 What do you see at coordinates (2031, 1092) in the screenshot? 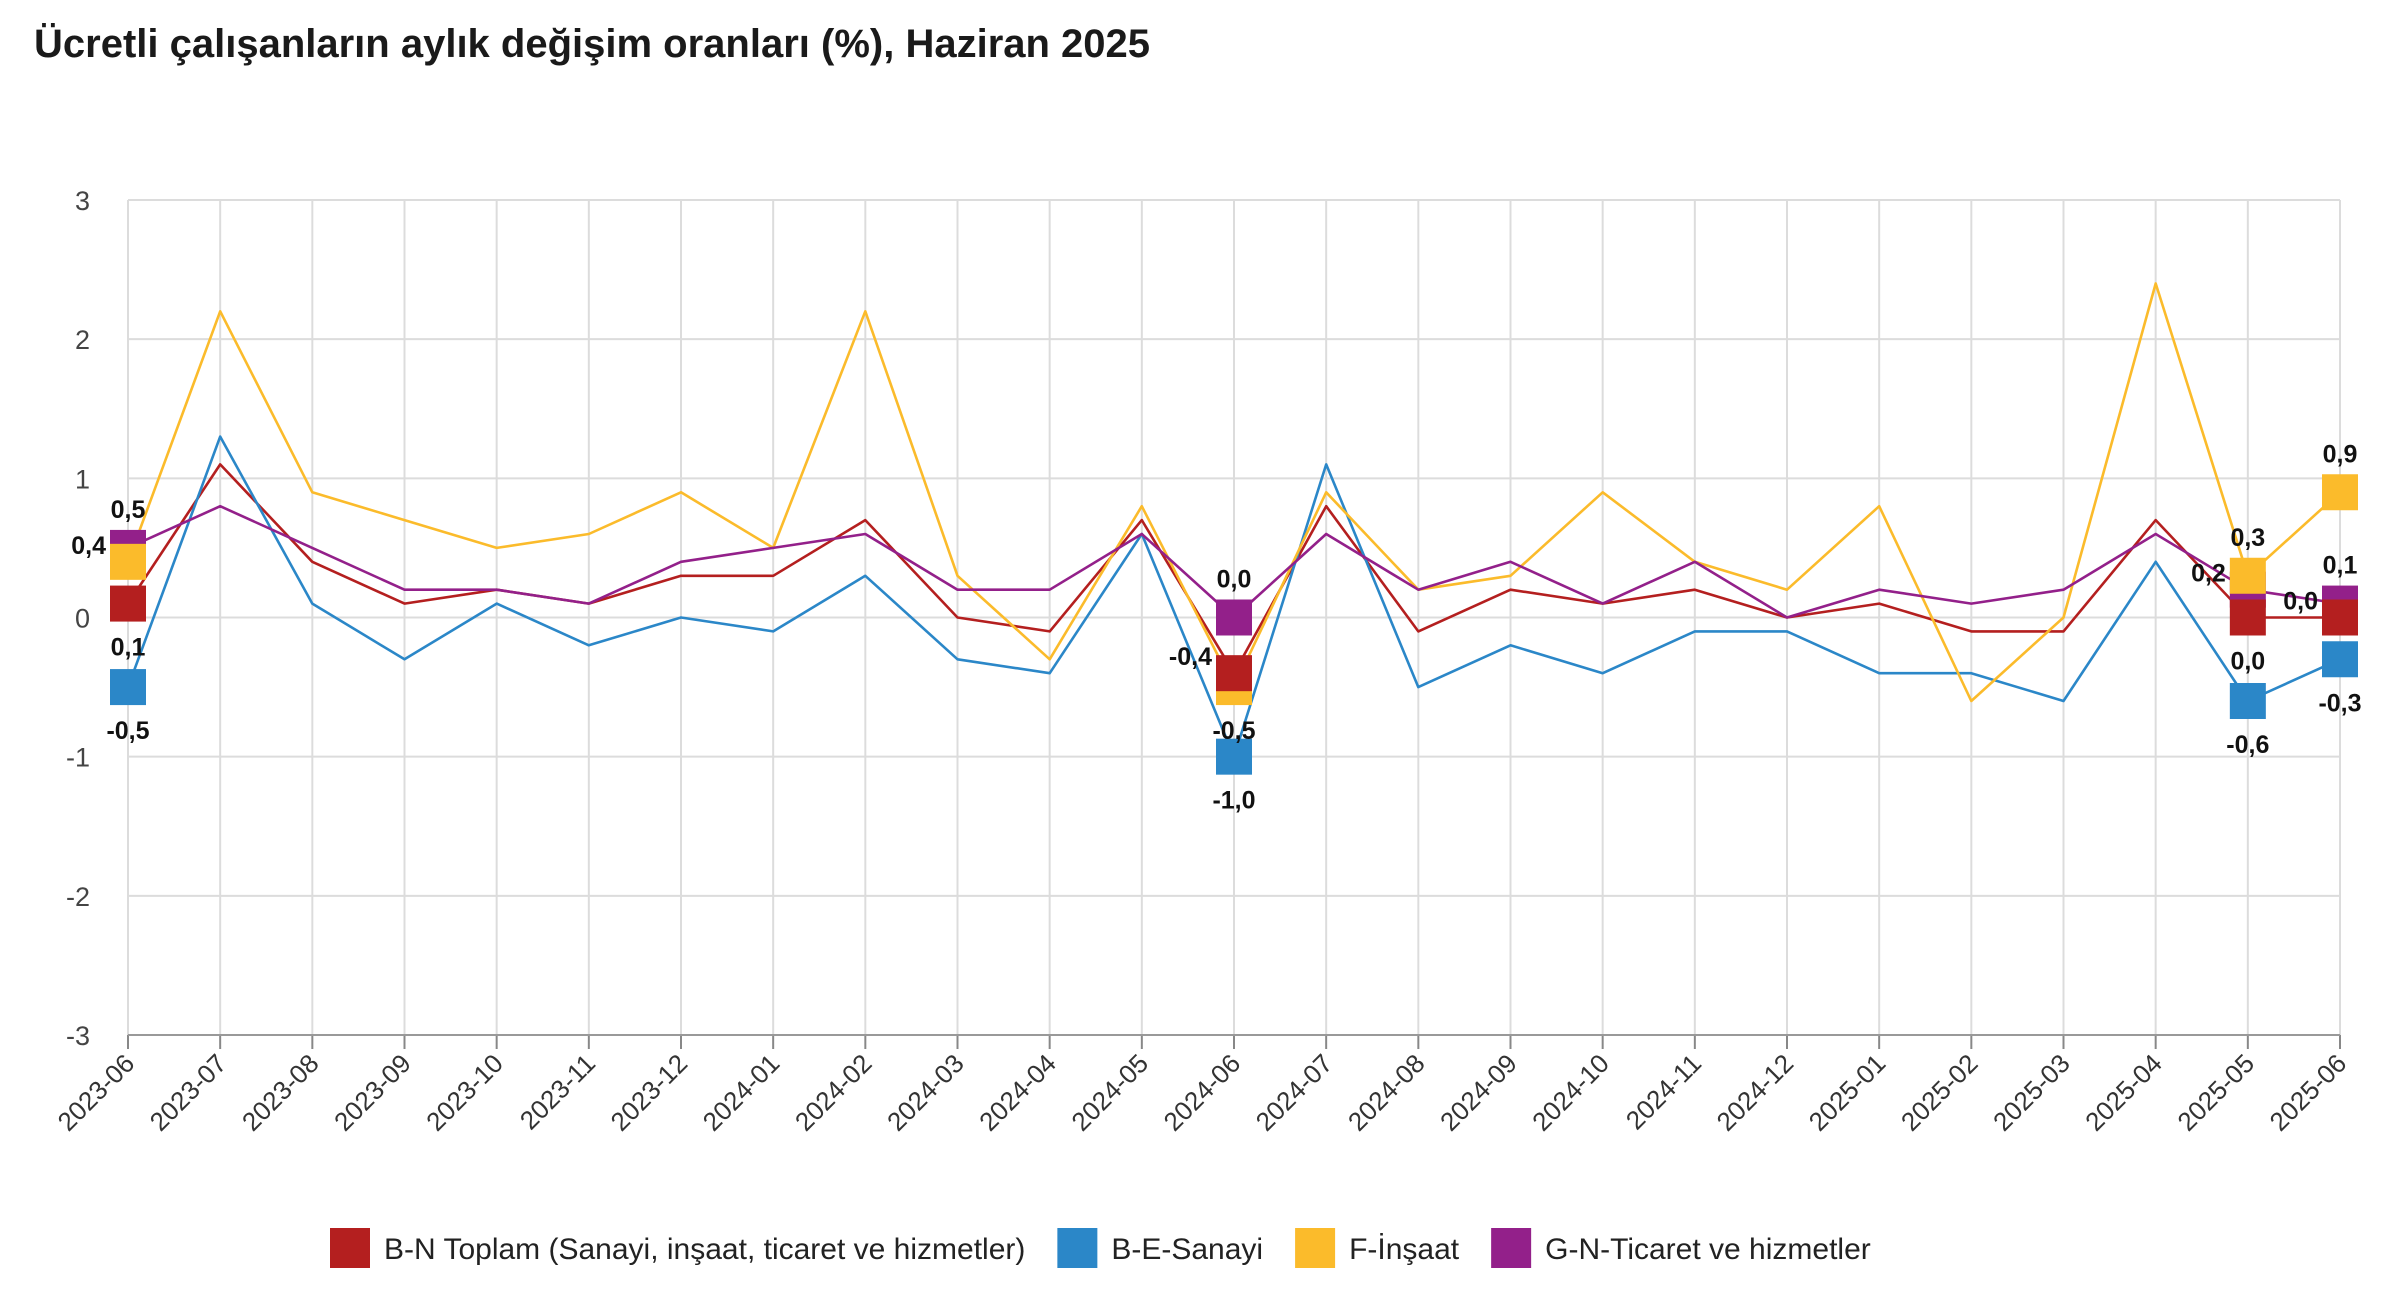
I see `x-tick-label: 2025-03` at bounding box center [2031, 1092].